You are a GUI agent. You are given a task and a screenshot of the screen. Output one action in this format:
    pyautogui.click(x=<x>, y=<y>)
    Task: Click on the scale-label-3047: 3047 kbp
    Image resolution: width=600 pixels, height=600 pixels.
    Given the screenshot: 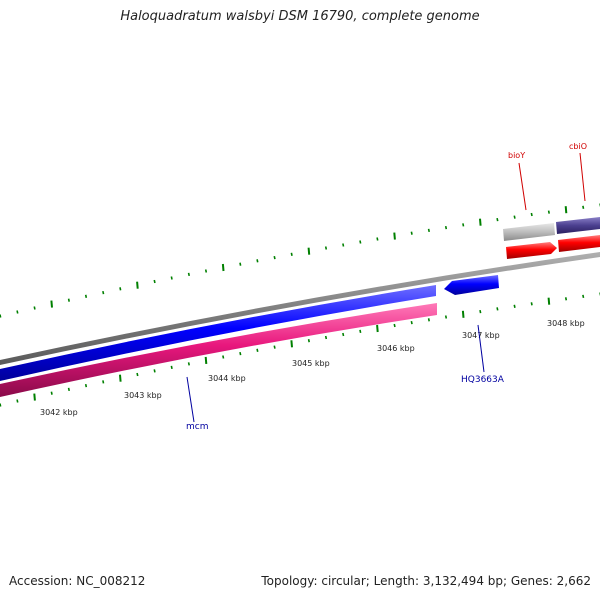 What is the action you would take?
    pyautogui.click(x=481, y=335)
    